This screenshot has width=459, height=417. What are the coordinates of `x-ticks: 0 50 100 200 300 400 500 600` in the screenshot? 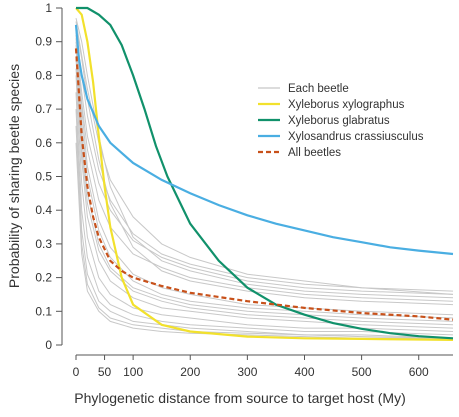 It's located at (251, 367).